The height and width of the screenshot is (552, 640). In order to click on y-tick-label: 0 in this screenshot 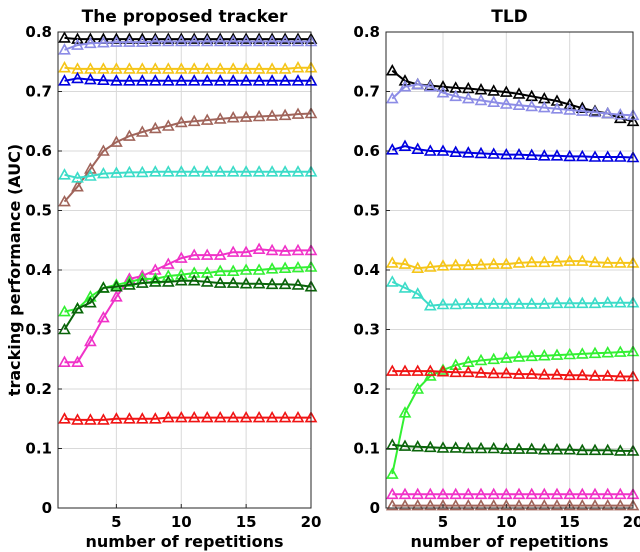, I will do `click(47, 508)`.